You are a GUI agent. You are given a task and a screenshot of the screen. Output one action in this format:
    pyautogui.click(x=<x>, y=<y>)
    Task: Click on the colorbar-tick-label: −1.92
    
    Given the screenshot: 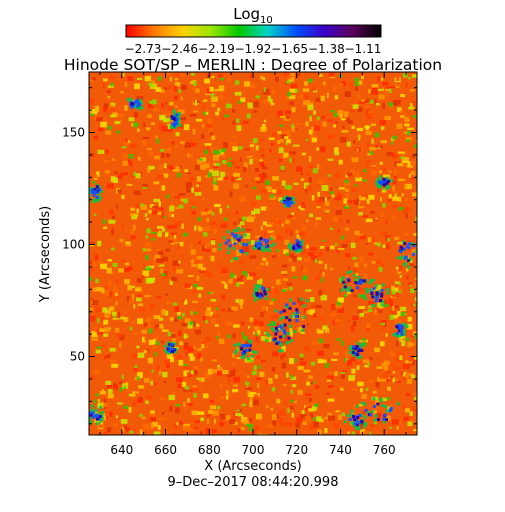 What is the action you would take?
    pyautogui.click(x=253, y=49)
    